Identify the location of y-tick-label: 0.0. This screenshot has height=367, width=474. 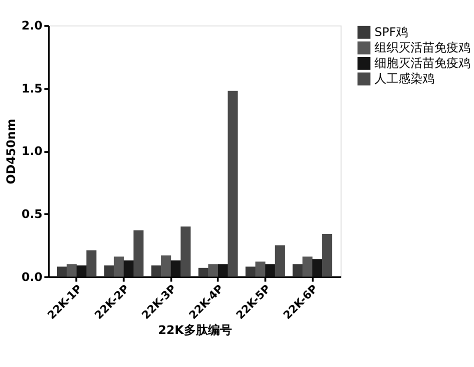
(31, 277).